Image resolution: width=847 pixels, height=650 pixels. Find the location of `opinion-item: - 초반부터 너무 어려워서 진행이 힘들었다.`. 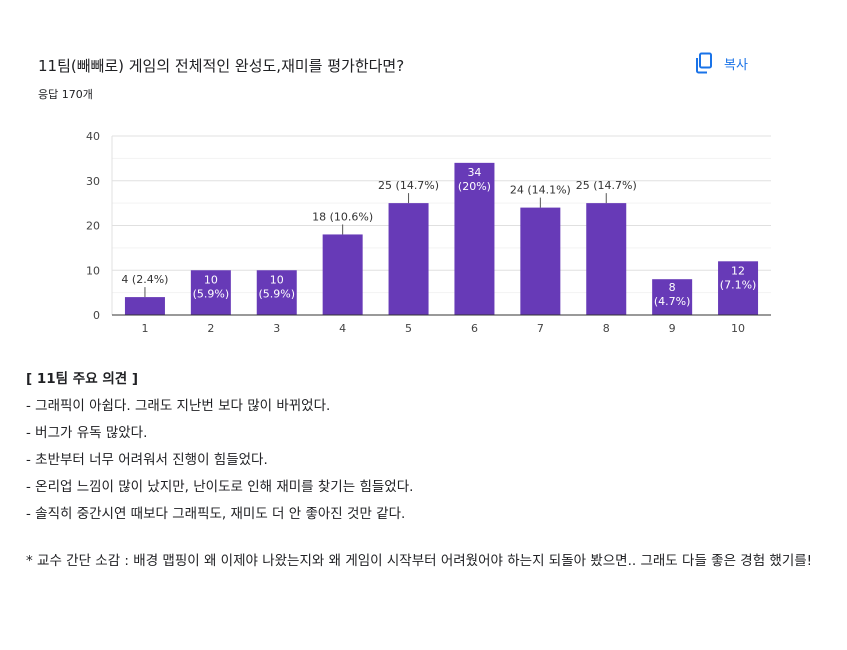

opinion-item: - 초반부터 너무 어려워서 진행이 힘들었다. is located at coordinates (147, 460).